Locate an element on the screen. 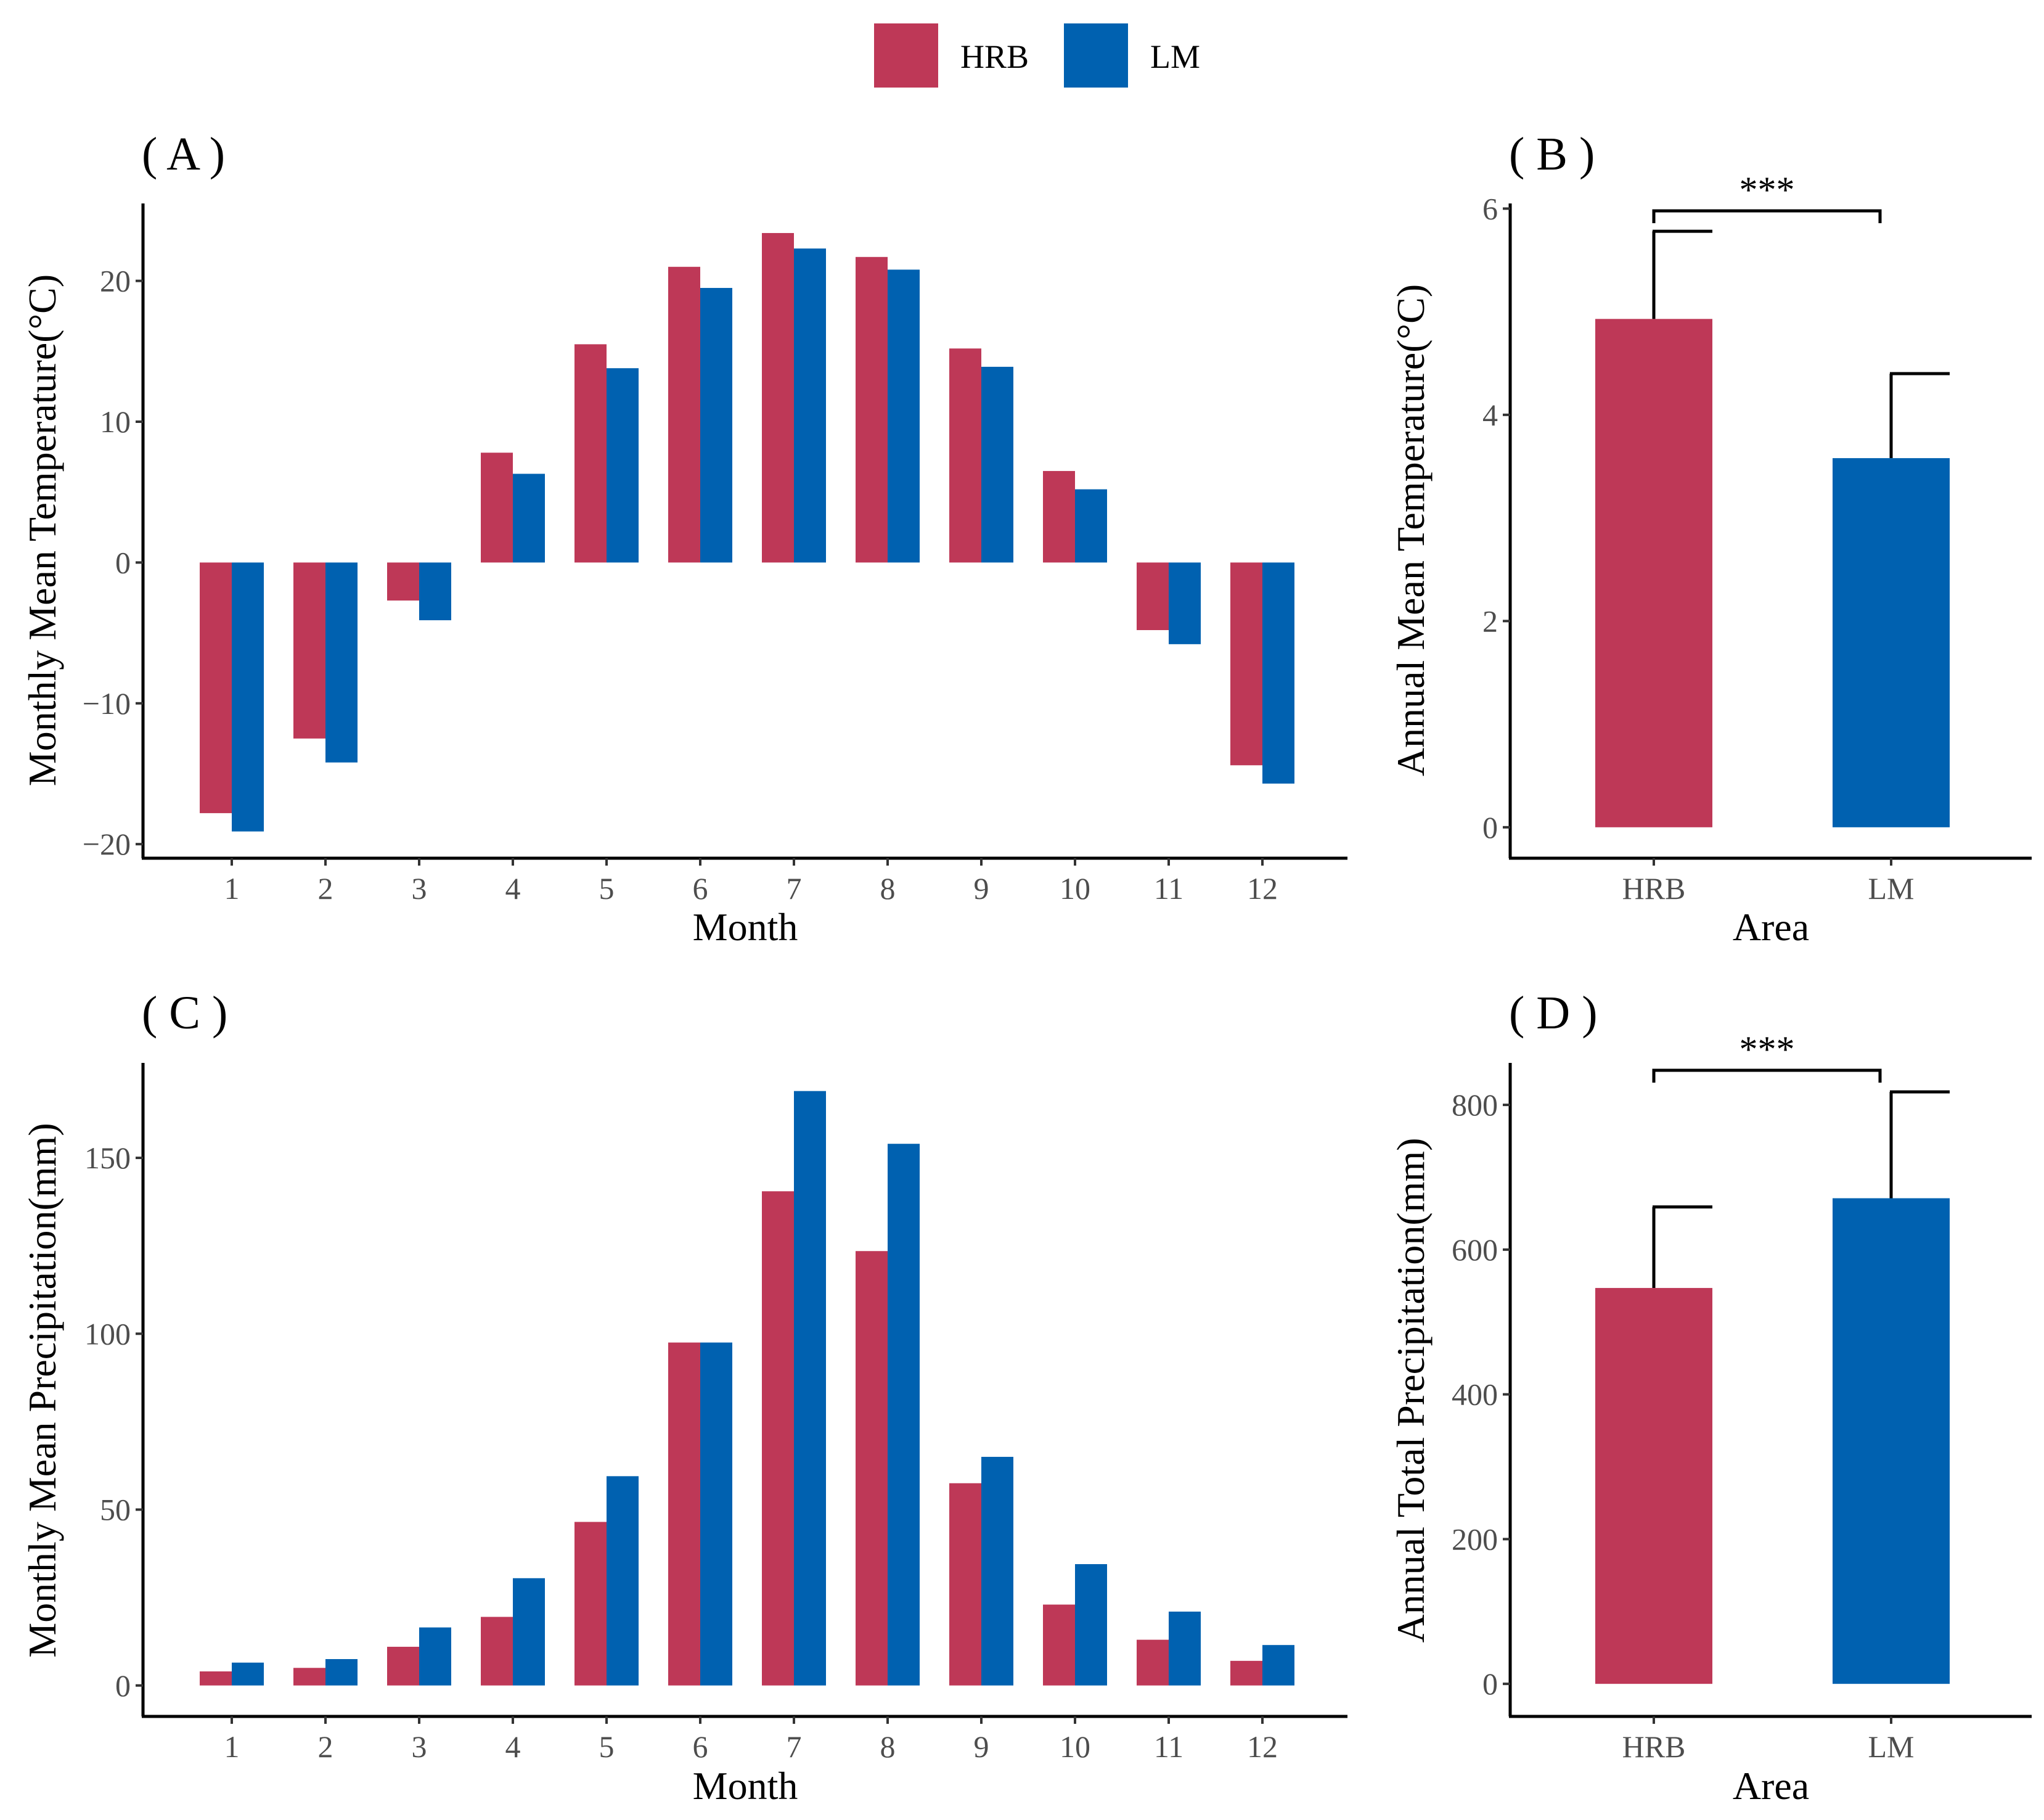 This screenshot has width=2044, height=1820. bar-lm-month-6-a is located at coordinates (716, 425).